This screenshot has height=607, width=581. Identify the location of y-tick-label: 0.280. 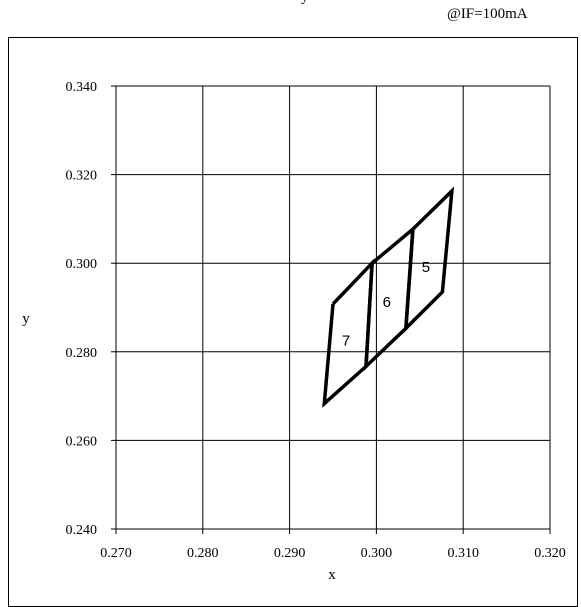
(82, 353).